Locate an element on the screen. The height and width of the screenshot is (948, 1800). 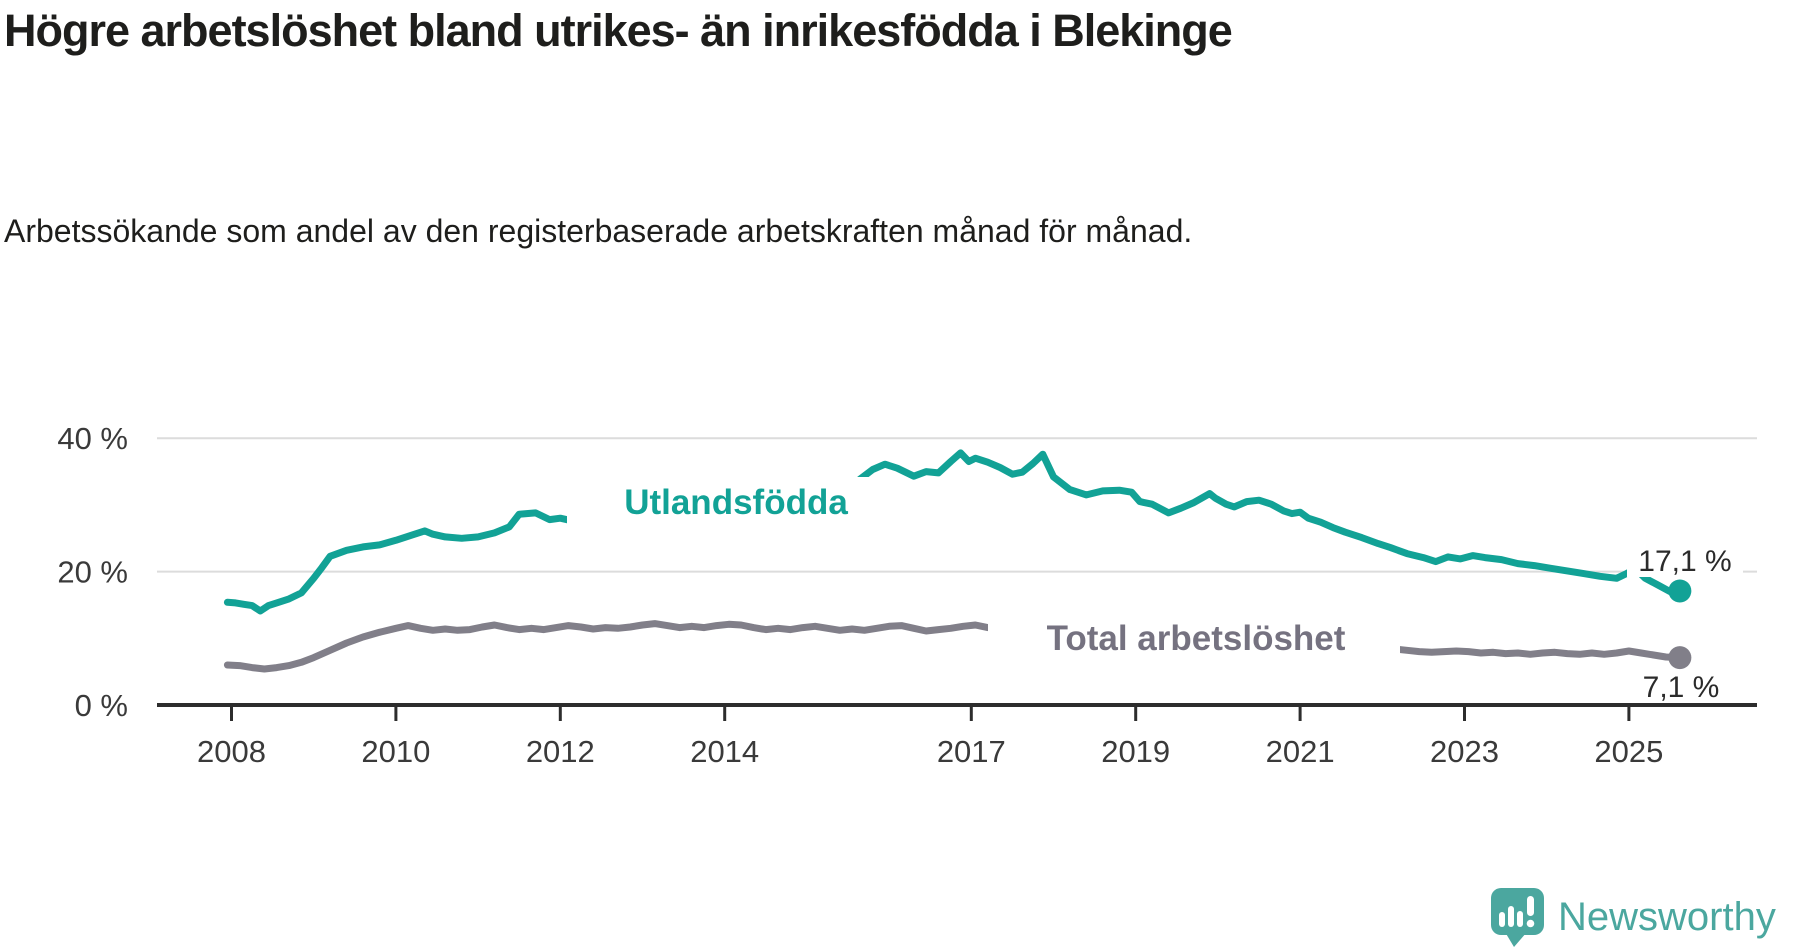
x-tick-label: 2021 is located at coordinates (1300, 751).